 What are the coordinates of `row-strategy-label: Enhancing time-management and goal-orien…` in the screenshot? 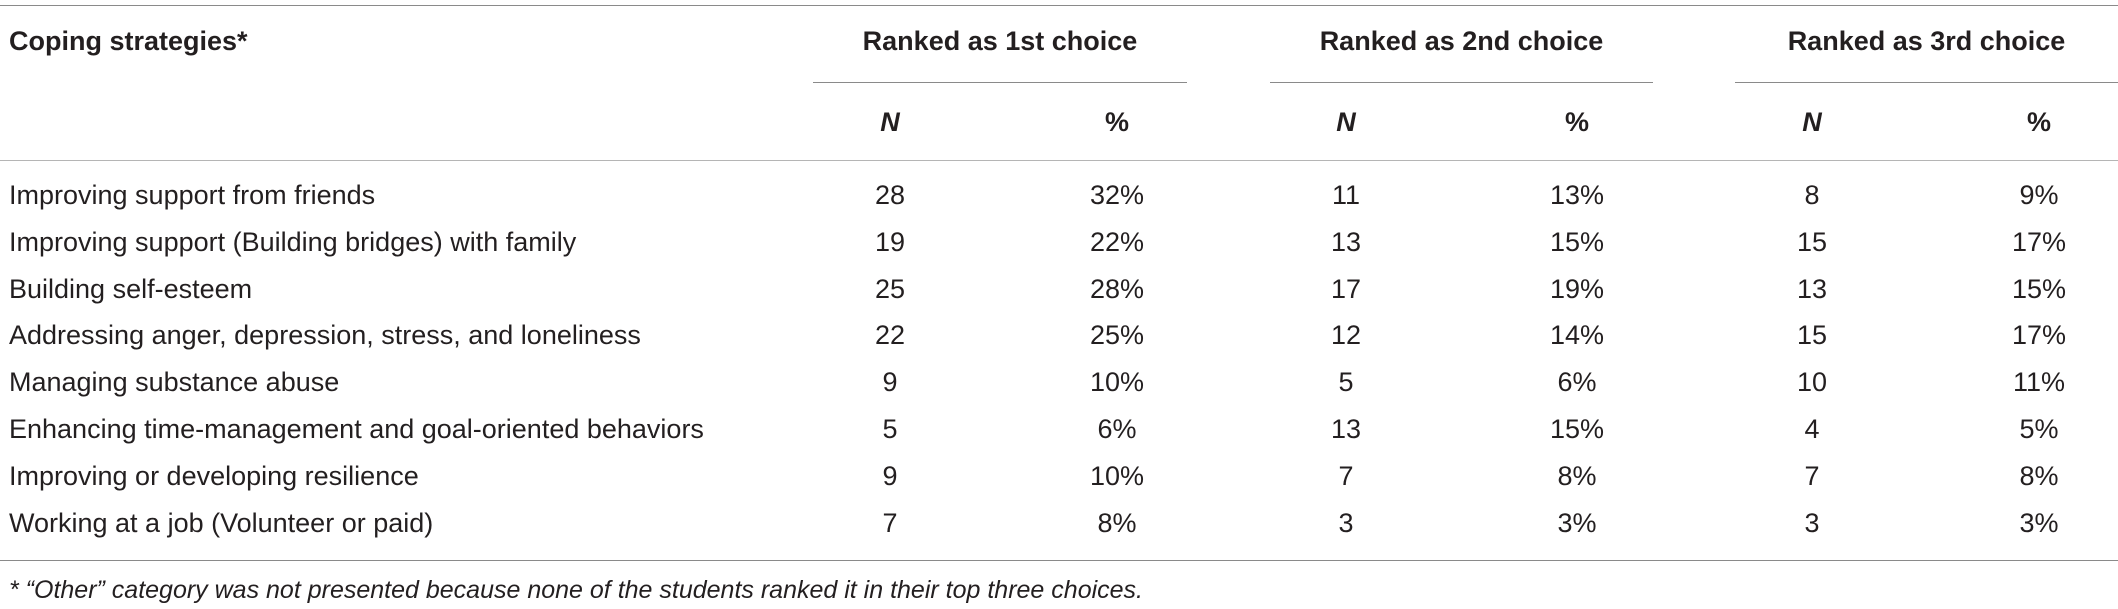 It's located at (356, 429).